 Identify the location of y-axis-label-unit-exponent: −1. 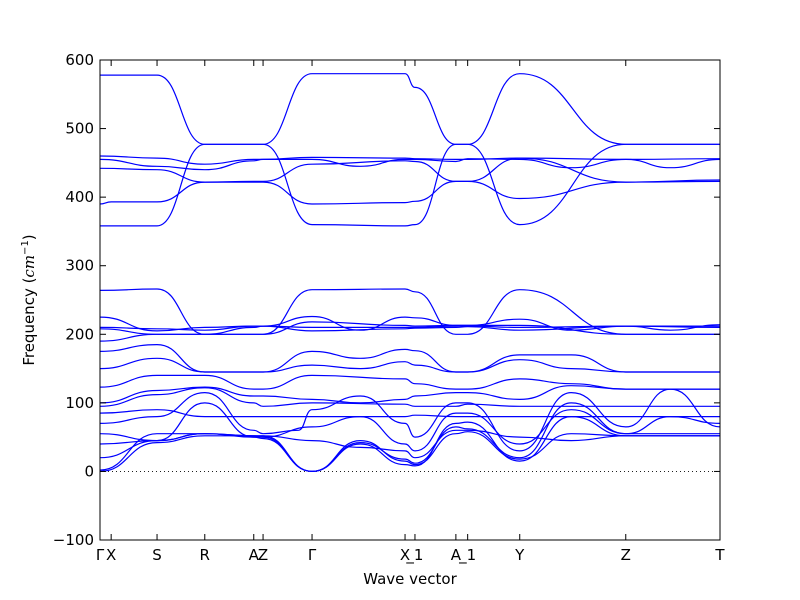
(25, 247).